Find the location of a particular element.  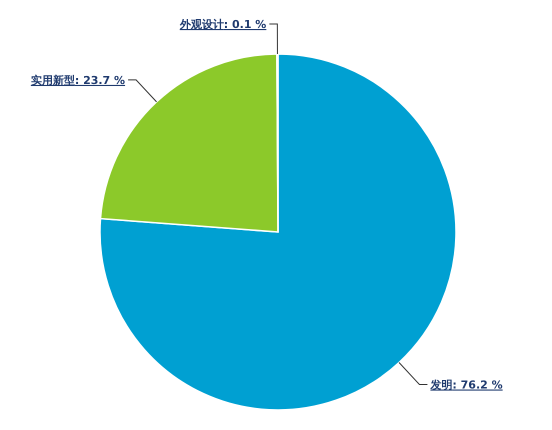

data-label: : 23.7 % is located at coordinates (100, 80).